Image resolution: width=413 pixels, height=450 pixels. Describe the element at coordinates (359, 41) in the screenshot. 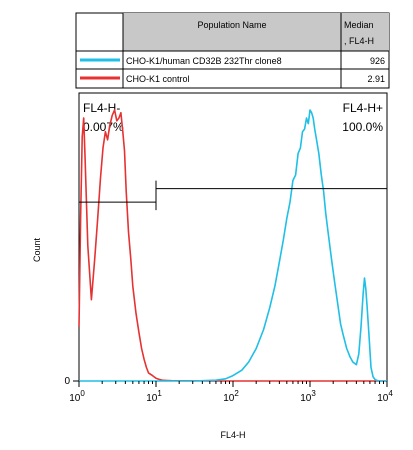

I see `legend-header-median-line2: , FL4-H` at that location.